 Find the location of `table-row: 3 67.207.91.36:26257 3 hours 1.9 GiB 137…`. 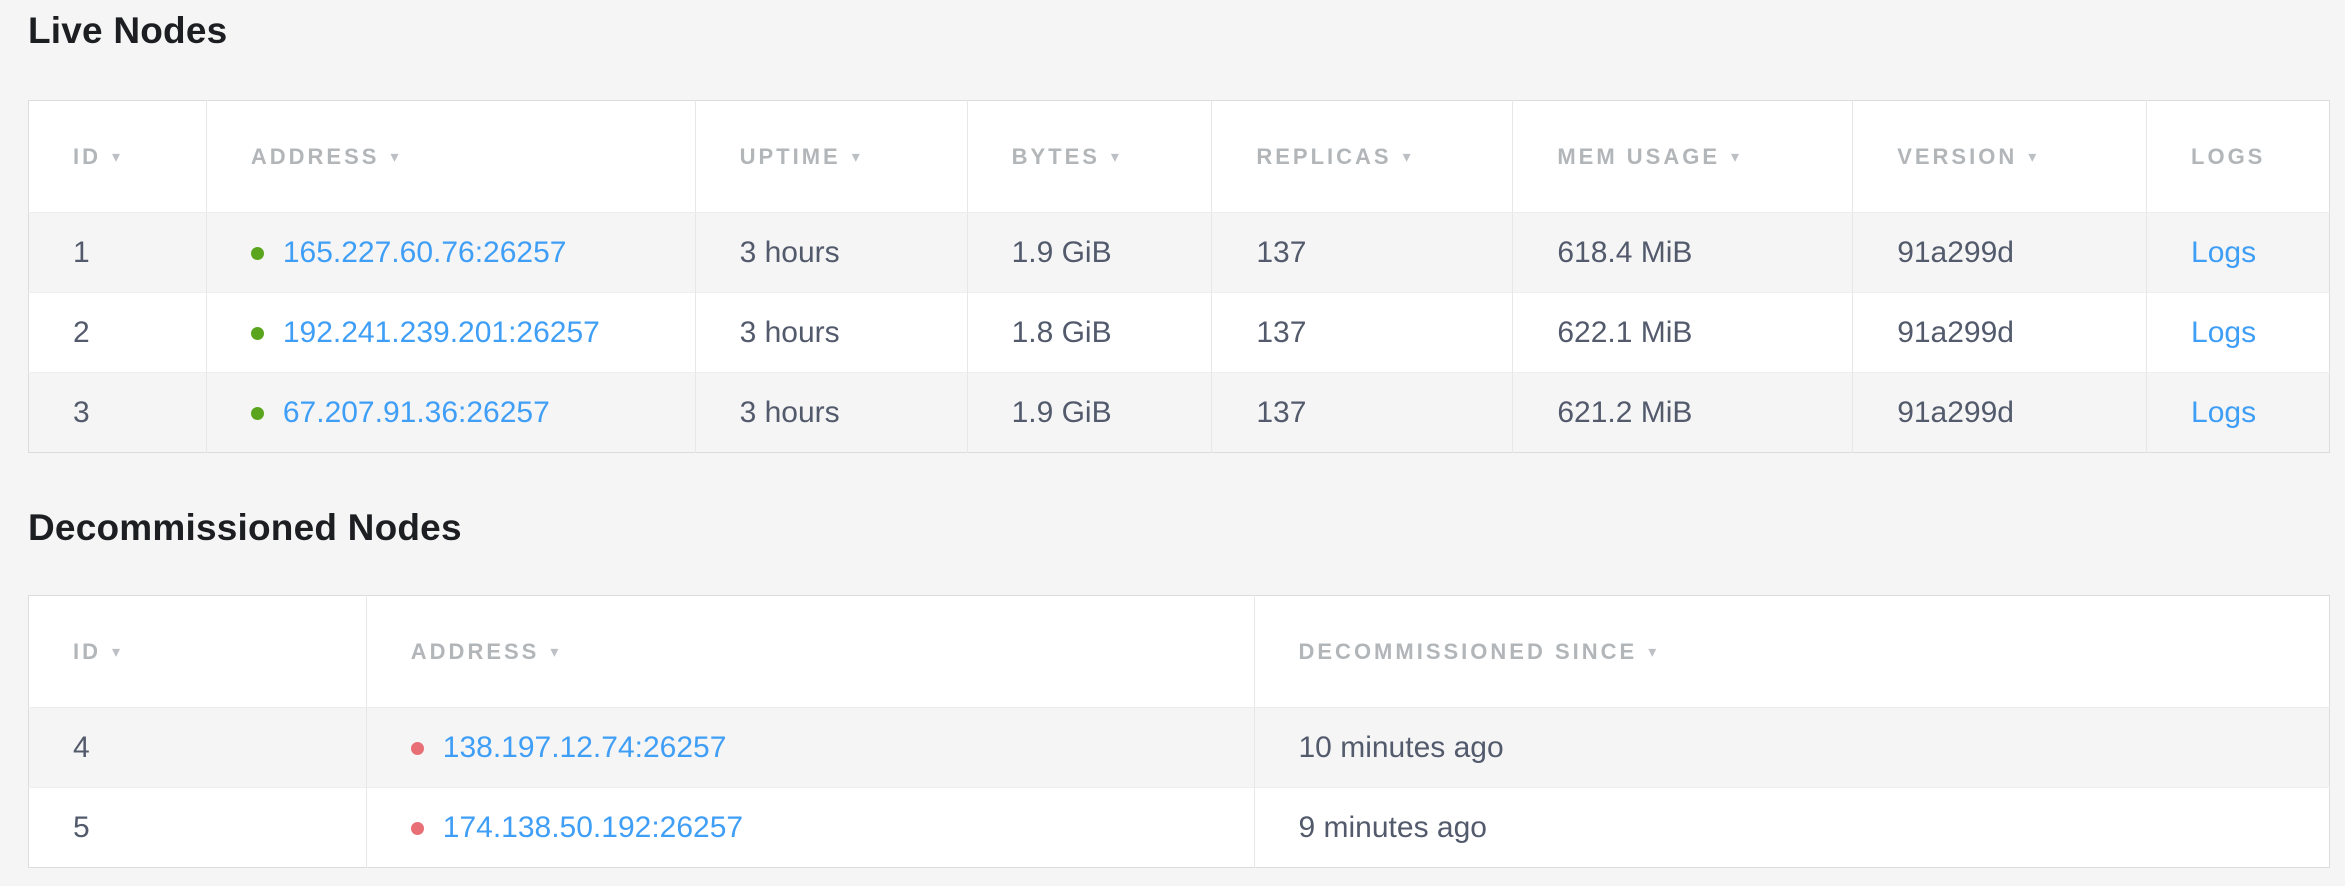

table-row: 3 67.207.91.36:26257 3 hours 1.9 GiB 137… is located at coordinates (1179, 412).